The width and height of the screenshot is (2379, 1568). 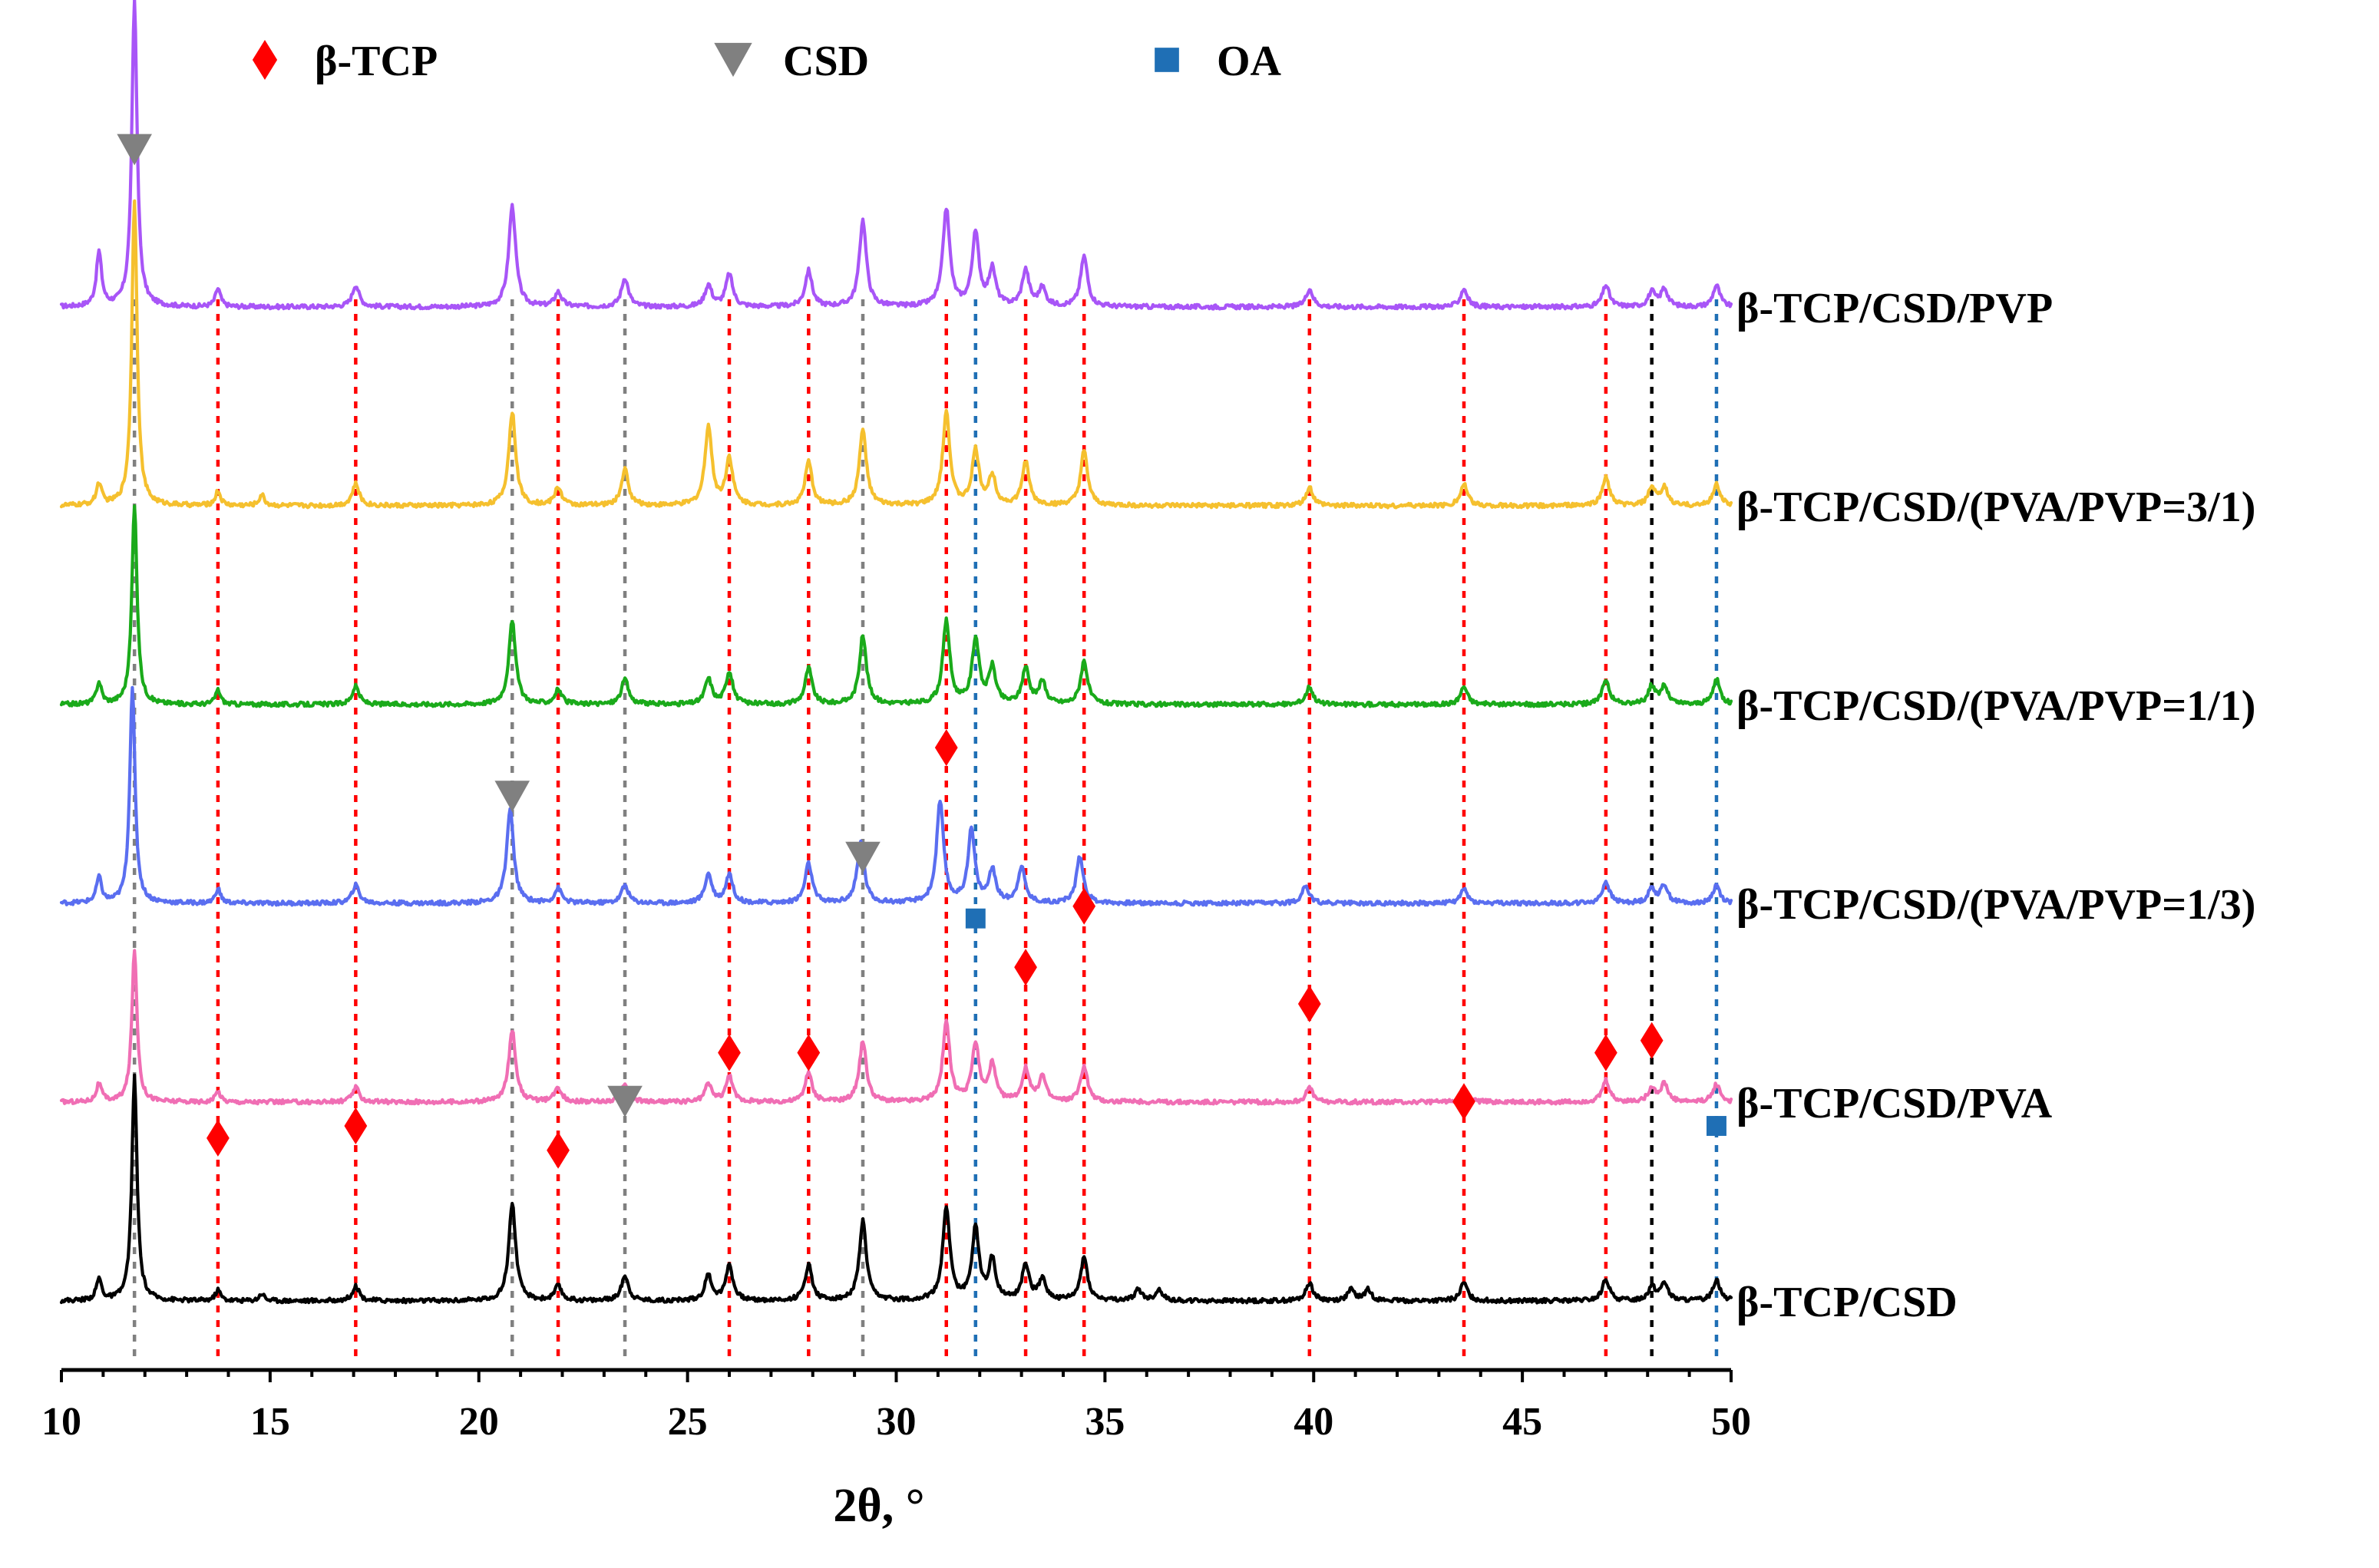 What do you see at coordinates (376, 62) in the screenshot?
I see `legend-label-tcp: β-TCP` at bounding box center [376, 62].